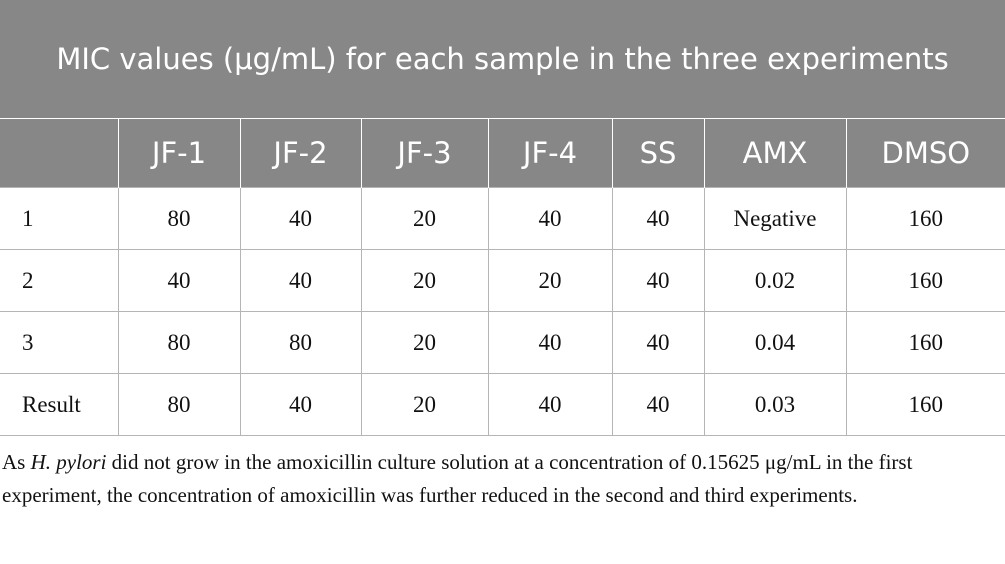 Image resolution: width=1005 pixels, height=564 pixels. Describe the element at coordinates (300, 153) in the screenshot. I see `header-cell: JF-2` at that location.